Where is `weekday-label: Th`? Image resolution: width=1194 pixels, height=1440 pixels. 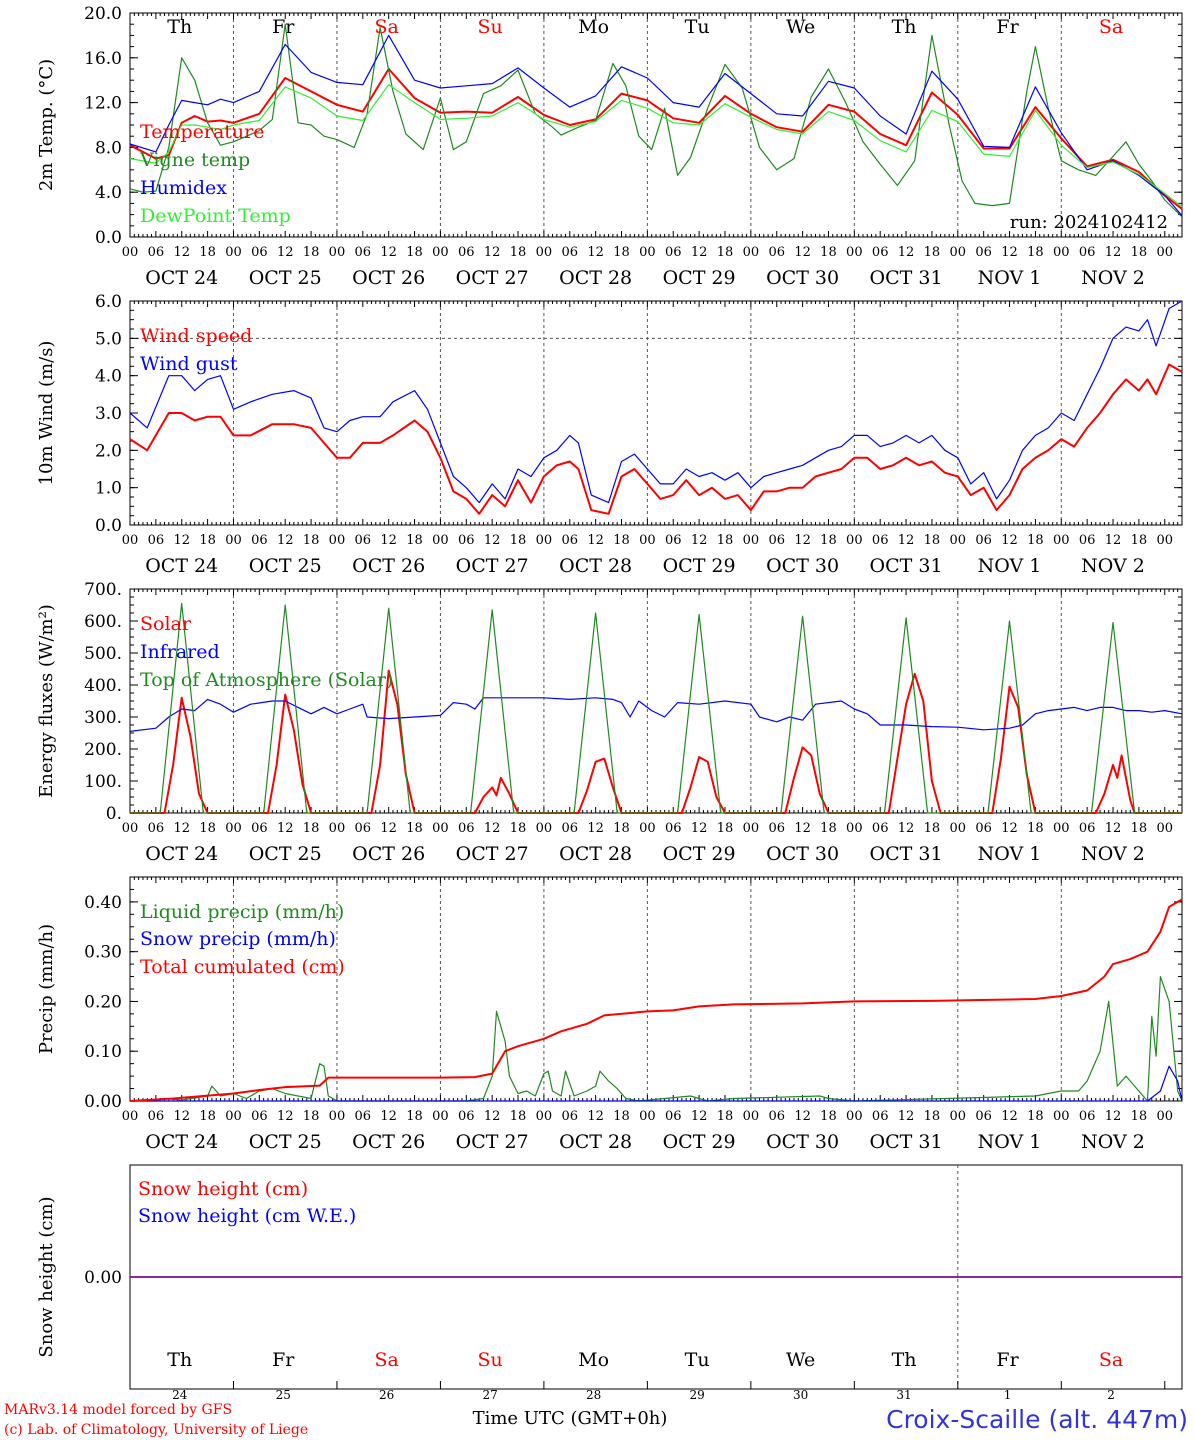
weekday-label: Th is located at coordinates (179, 1360).